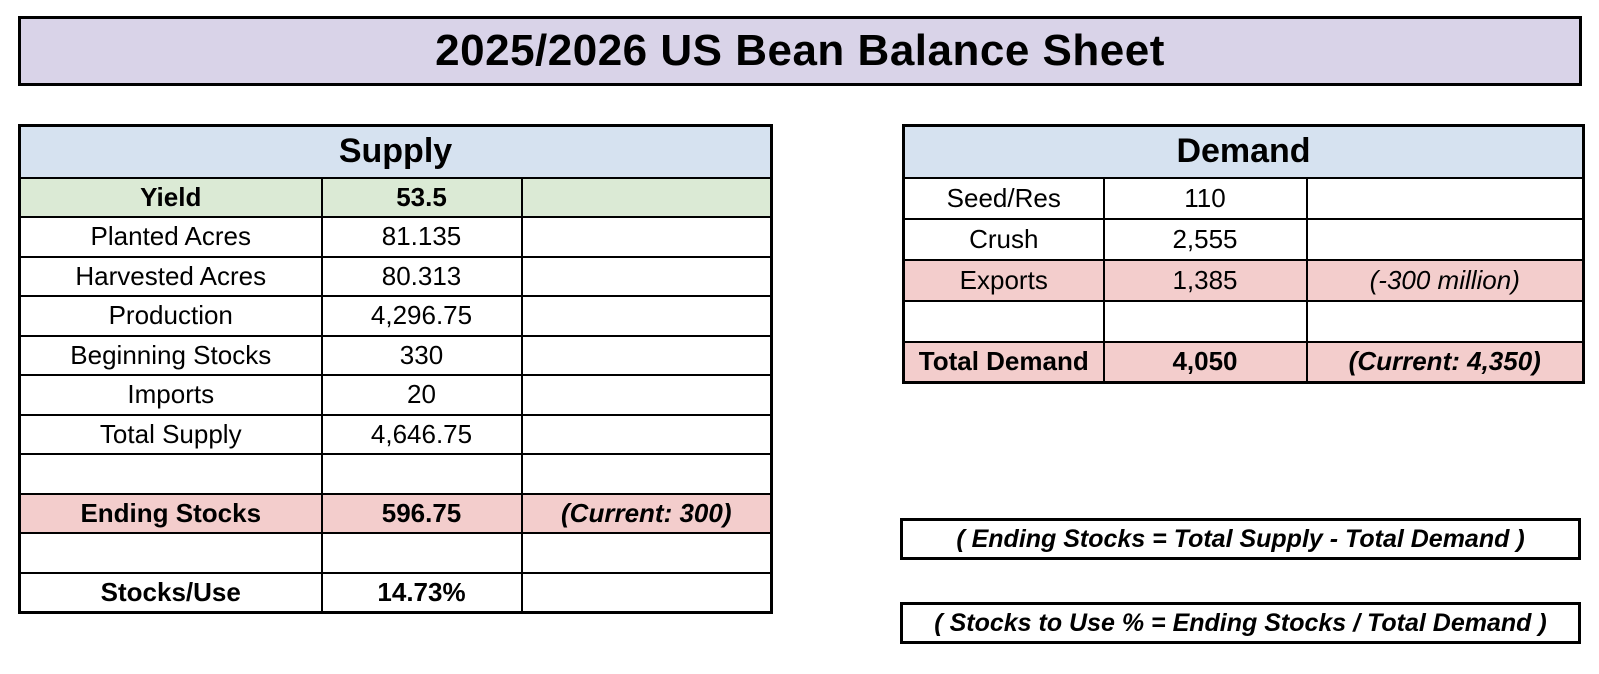  I want to click on cell-label: Crush, so click(1003, 239).